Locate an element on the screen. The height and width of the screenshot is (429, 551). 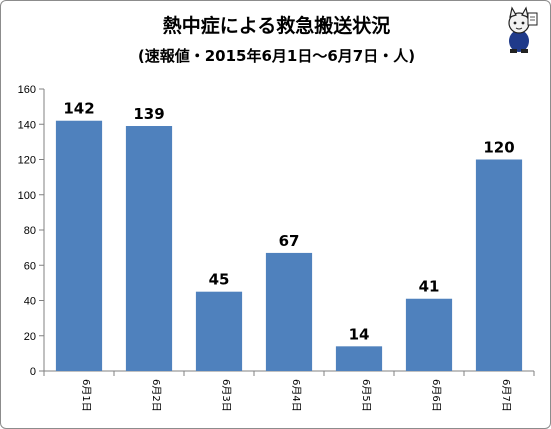
chart-title: 熱中症による救急搬送状況 is located at coordinates (276, 26).